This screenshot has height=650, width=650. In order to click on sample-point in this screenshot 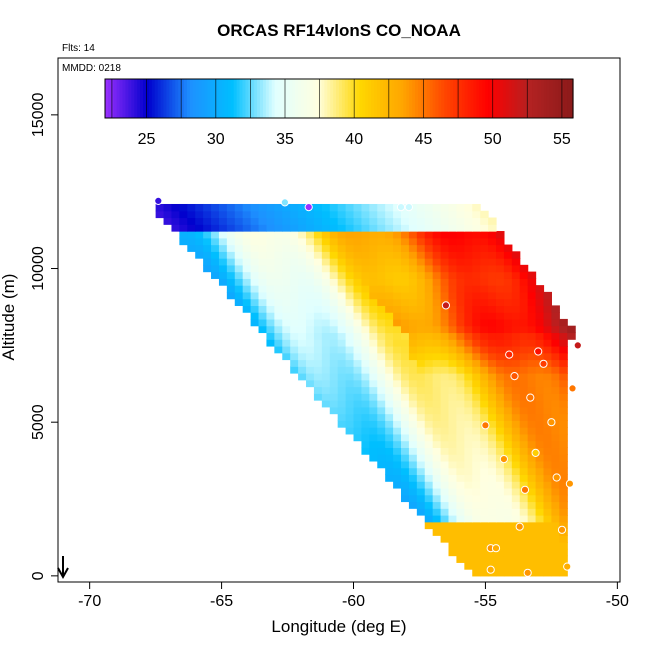, I will do `click(503, 459)`.